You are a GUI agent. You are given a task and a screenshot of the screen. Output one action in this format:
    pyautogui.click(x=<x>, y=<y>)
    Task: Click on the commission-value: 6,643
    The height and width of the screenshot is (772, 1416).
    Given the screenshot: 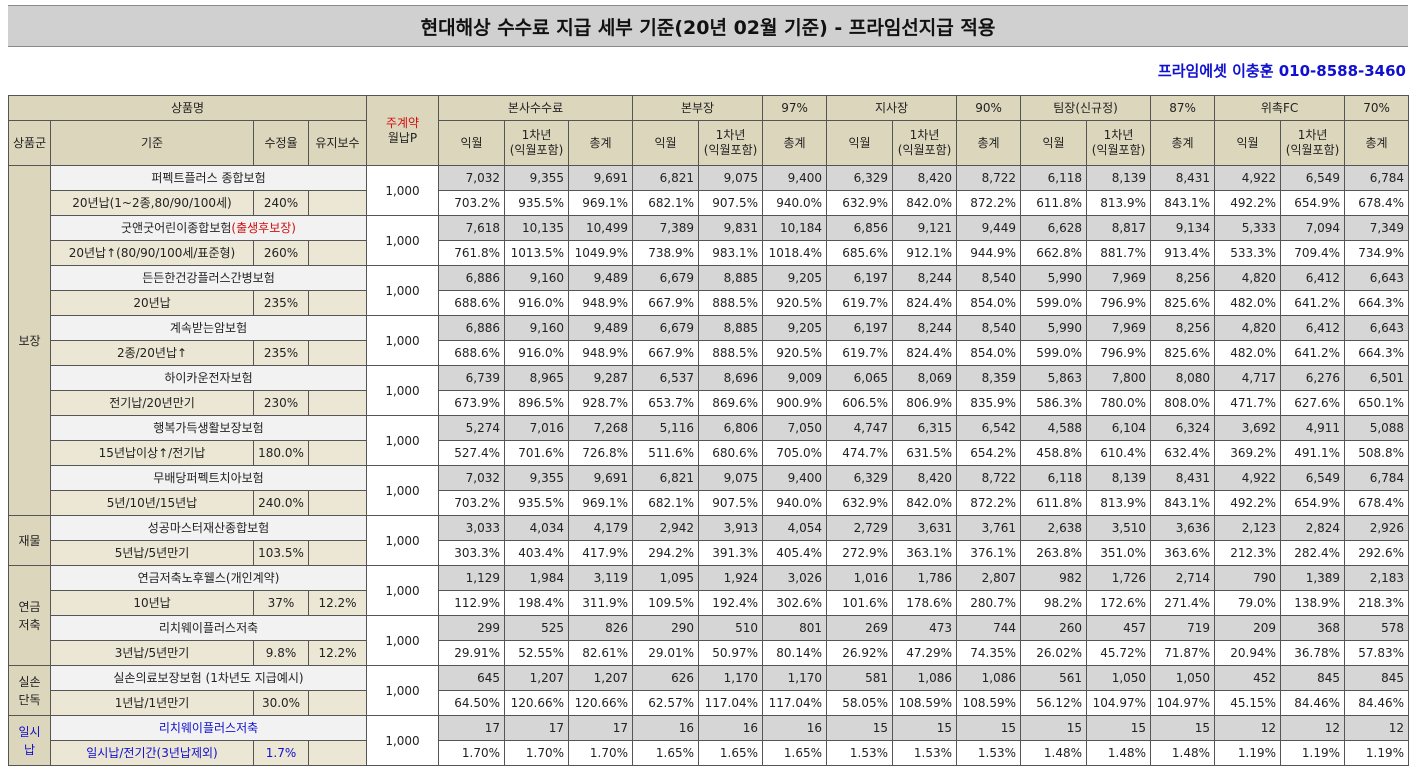 What is the action you would take?
    pyautogui.click(x=1377, y=278)
    